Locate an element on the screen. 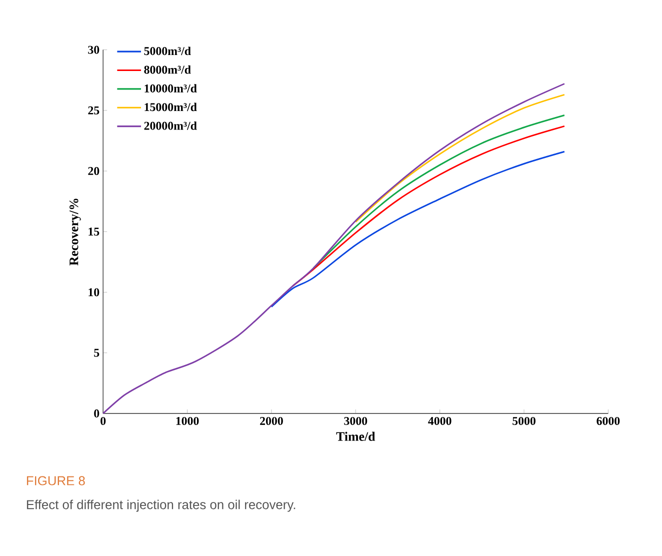 This screenshot has width=662, height=556. x-tick-label: 5000 is located at coordinates (524, 421).